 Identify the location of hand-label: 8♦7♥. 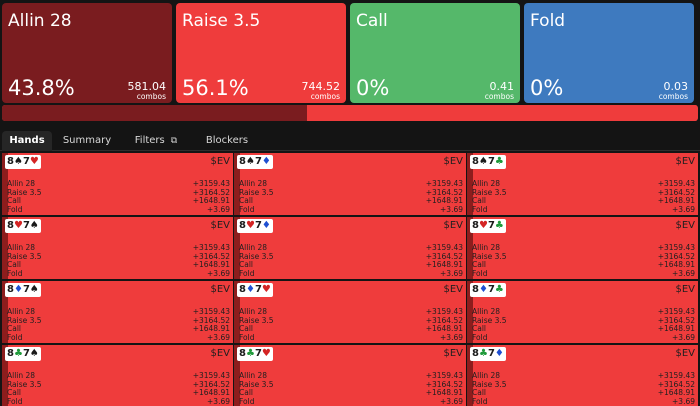
(255, 290).